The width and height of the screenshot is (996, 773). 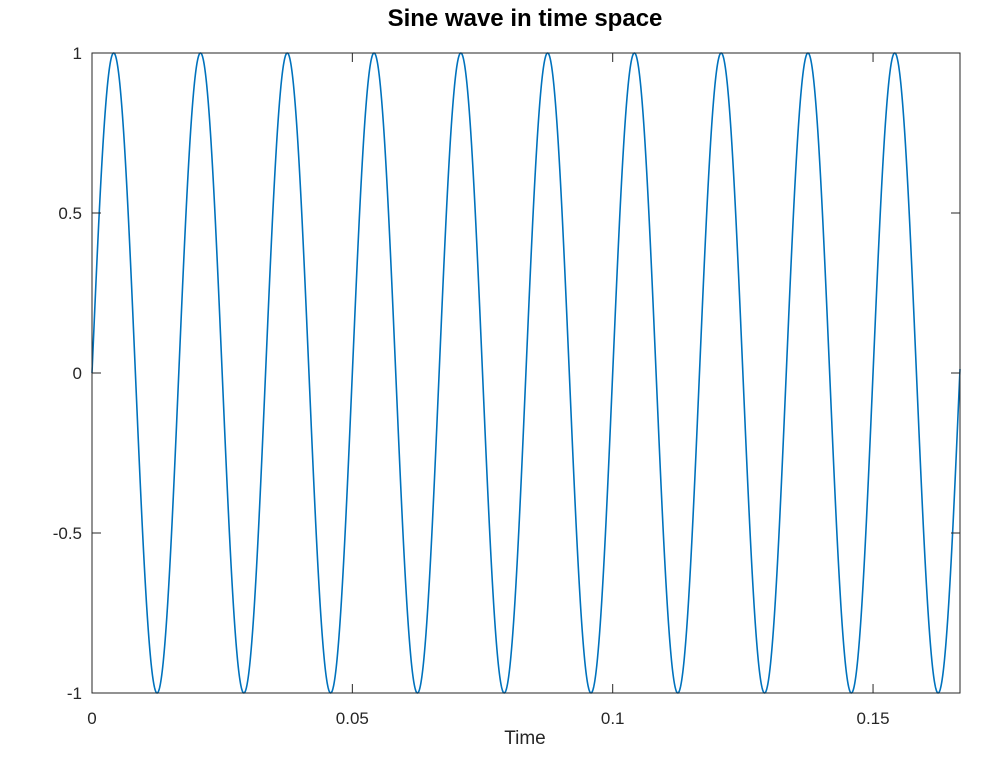 What do you see at coordinates (91, 718) in the screenshot?
I see `x-tick-label: 0` at bounding box center [91, 718].